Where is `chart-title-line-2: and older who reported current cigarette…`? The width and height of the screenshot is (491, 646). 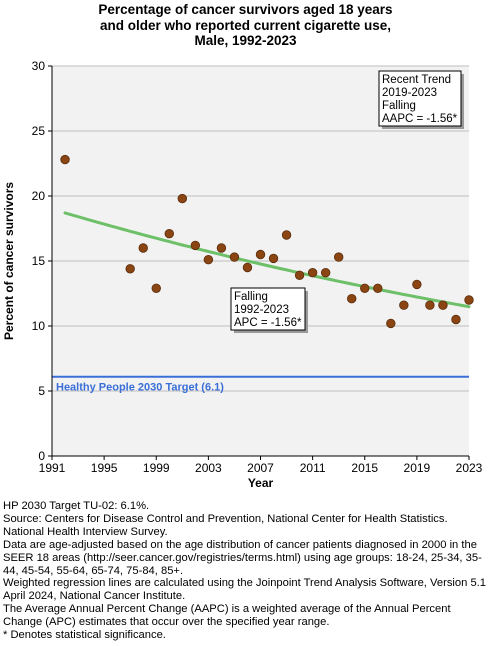 chart-title-line-2: and older who reported current cigarette… is located at coordinates (245, 25).